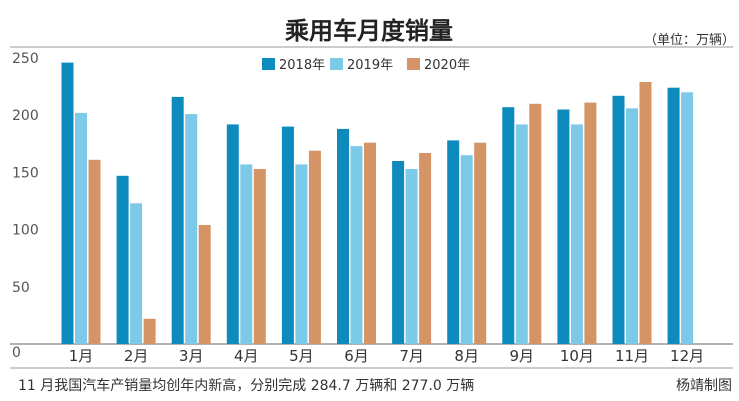 The width and height of the screenshot is (739, 401). Describe the element at coordinates (25, 173) in the screenshot. I see `y-tick-label: 150` at that location.